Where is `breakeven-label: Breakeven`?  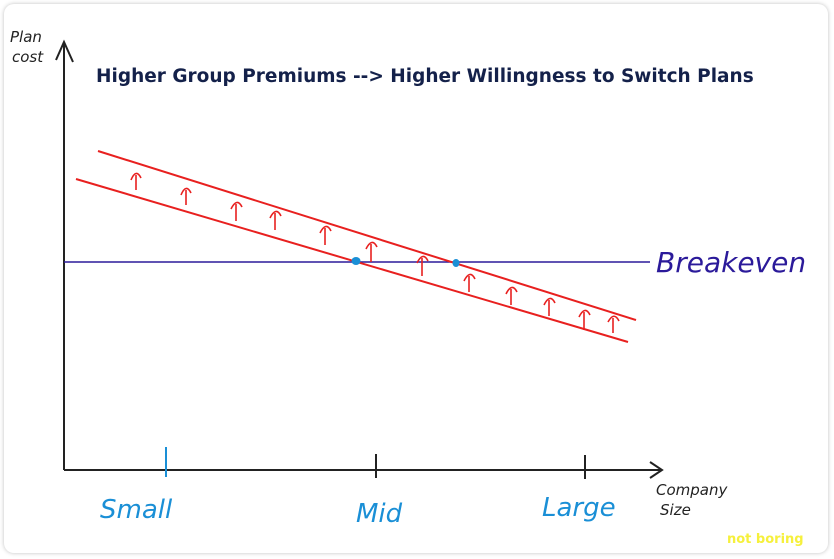
breakeven-label: Breakeven is located at coordinates (731, 262).